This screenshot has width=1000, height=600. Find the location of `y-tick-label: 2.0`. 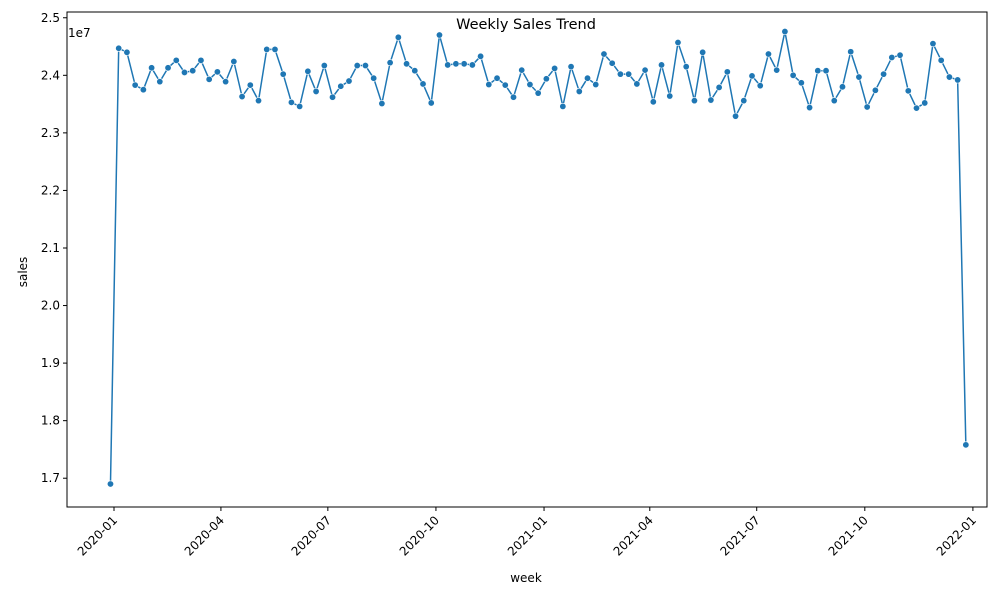

y-tick-label: 2.0 is located at coordinates (50, 306).